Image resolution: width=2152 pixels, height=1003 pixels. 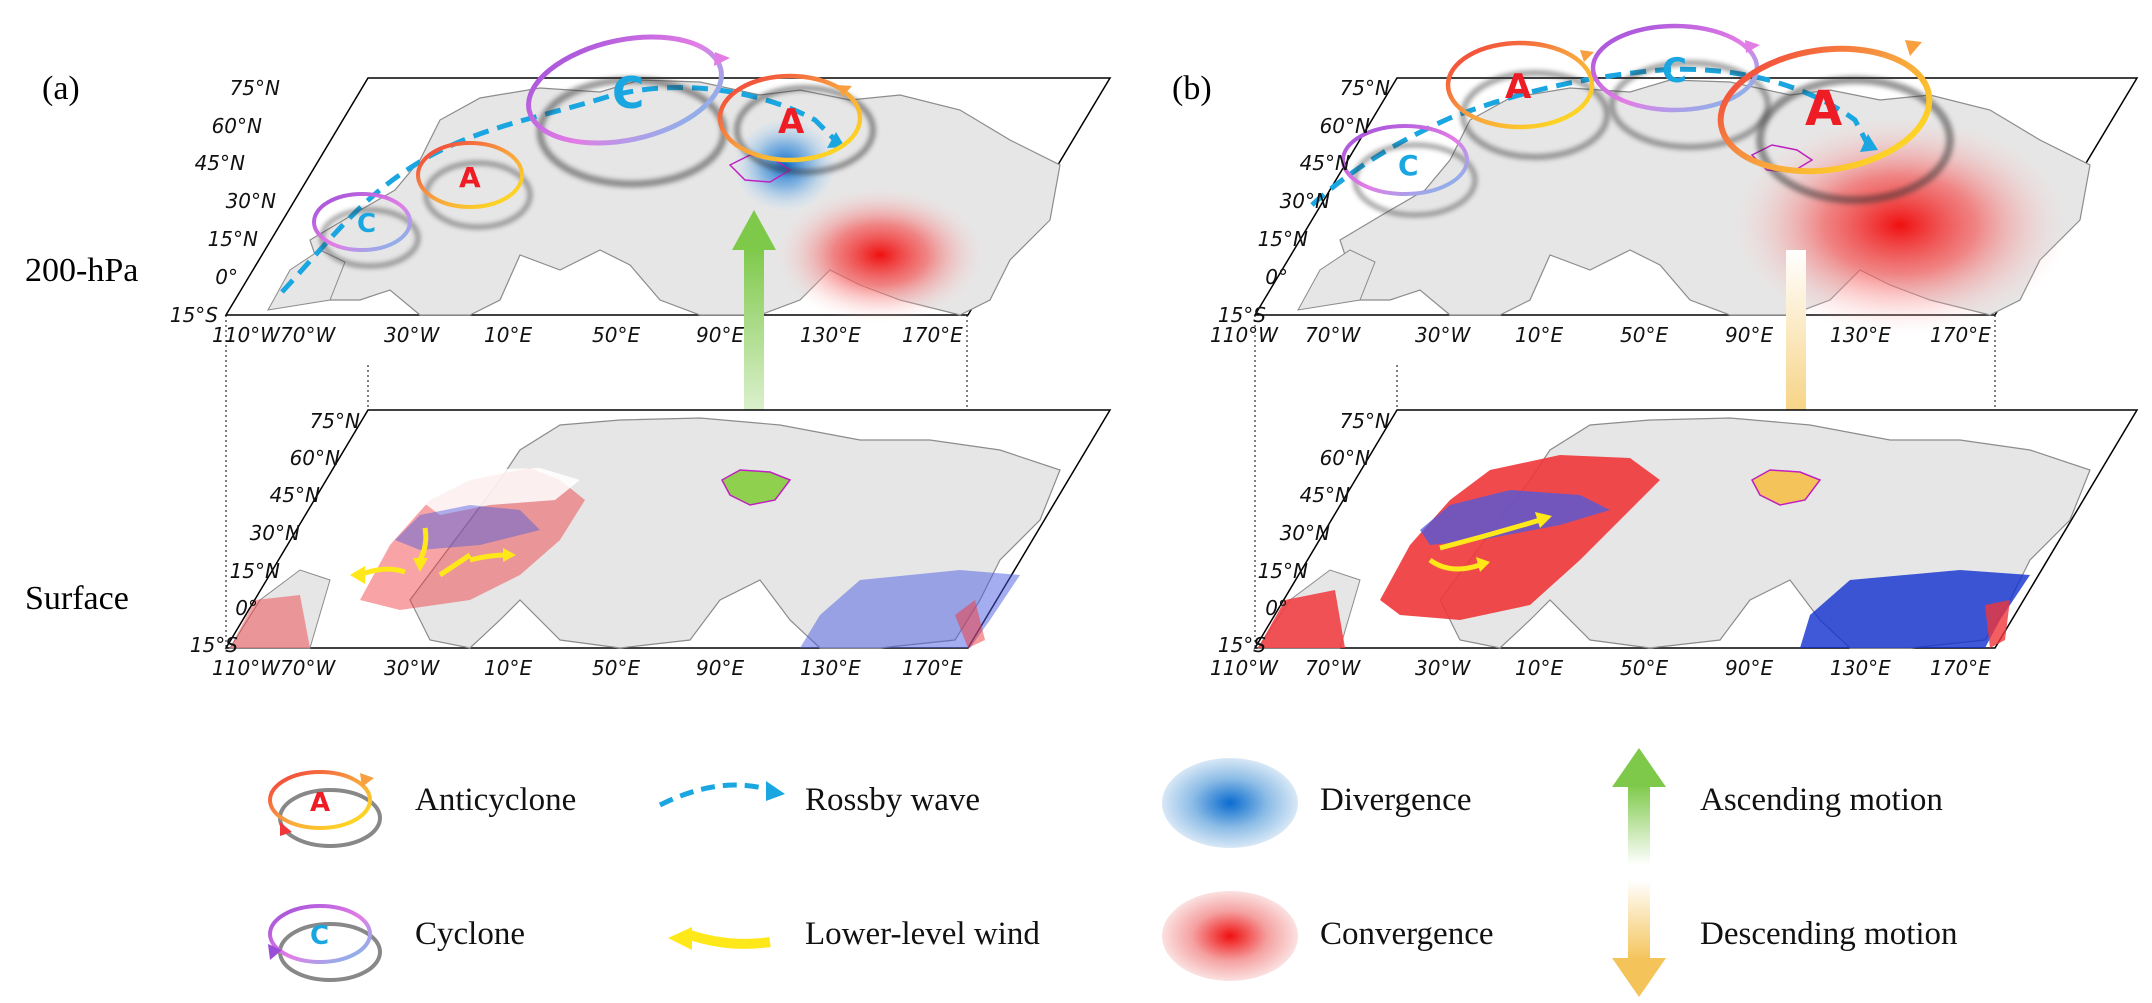 What do you see at coordinates (1396, 800) in the screenshot?
I see `legend-label-divergence: Divergence` at bounding box center [1396, 800].